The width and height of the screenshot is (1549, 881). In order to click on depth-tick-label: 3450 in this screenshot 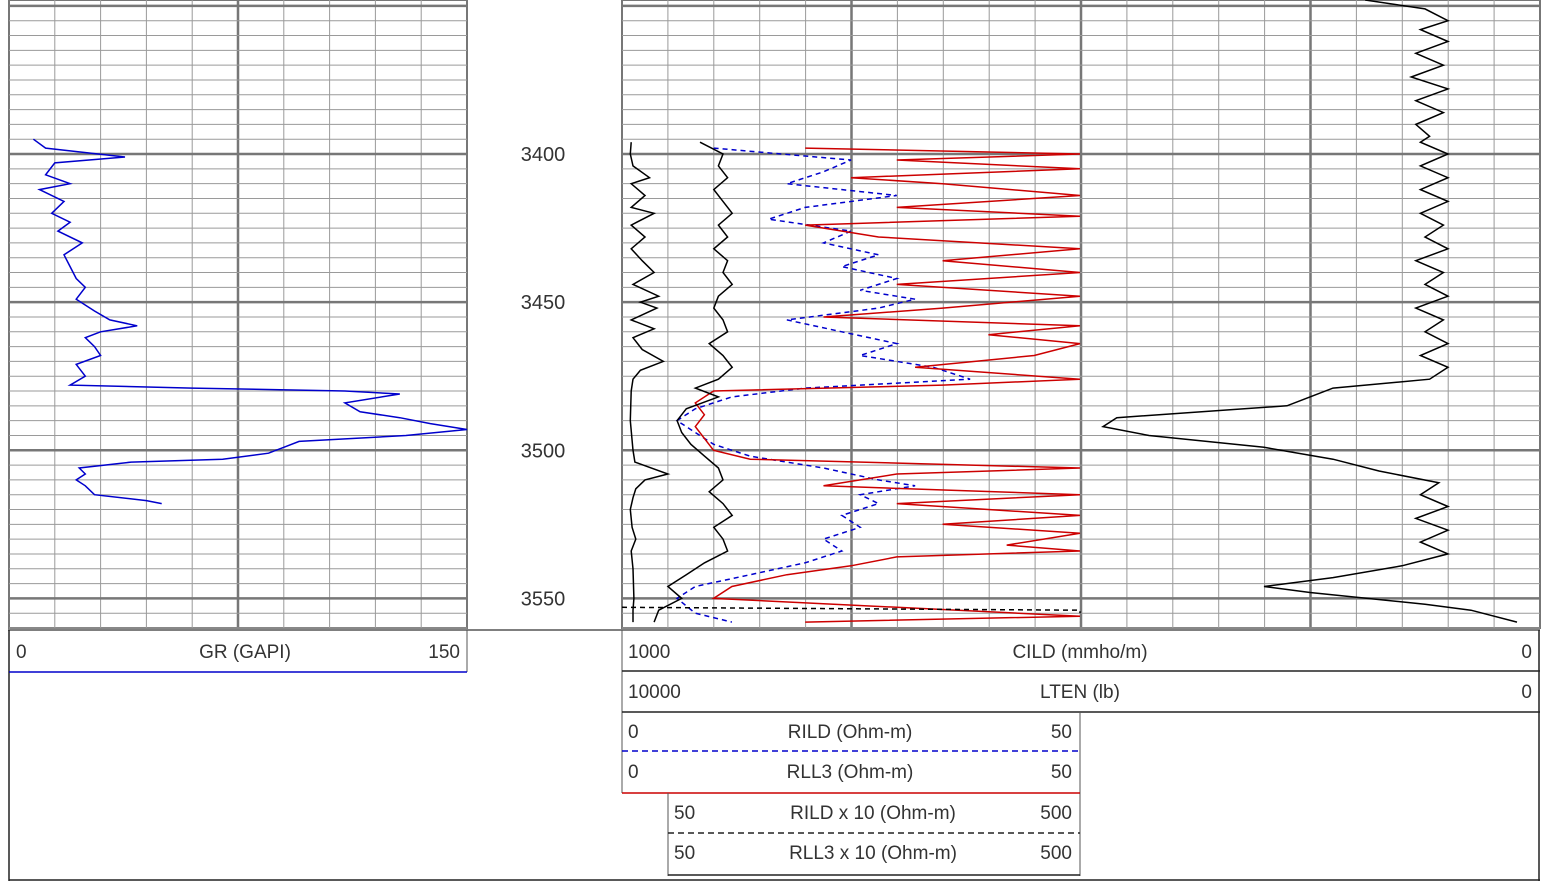, I will do `click(543, 303)`.